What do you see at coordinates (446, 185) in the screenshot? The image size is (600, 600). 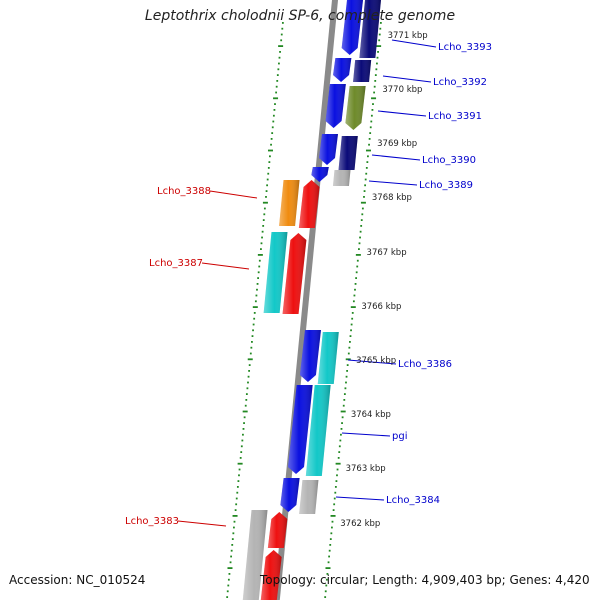 I see `gene-label: Lcho_3389` at bounding box center [446, 185].